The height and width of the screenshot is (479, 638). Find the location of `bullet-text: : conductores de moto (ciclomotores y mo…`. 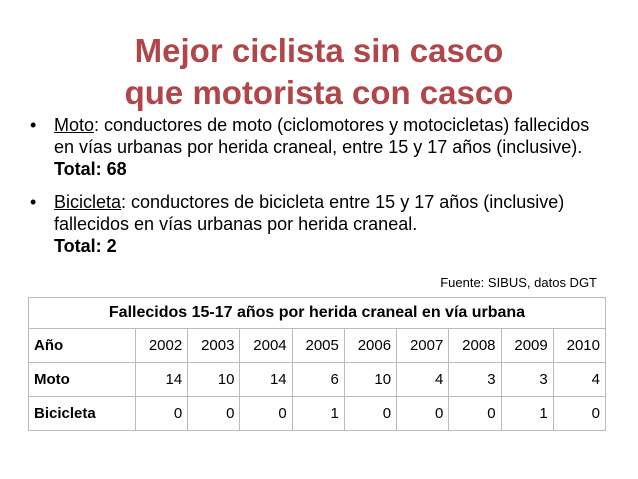

bullet-text: : conductores de moto (ciclomotores y mo… is located at coordinates (322, 136).